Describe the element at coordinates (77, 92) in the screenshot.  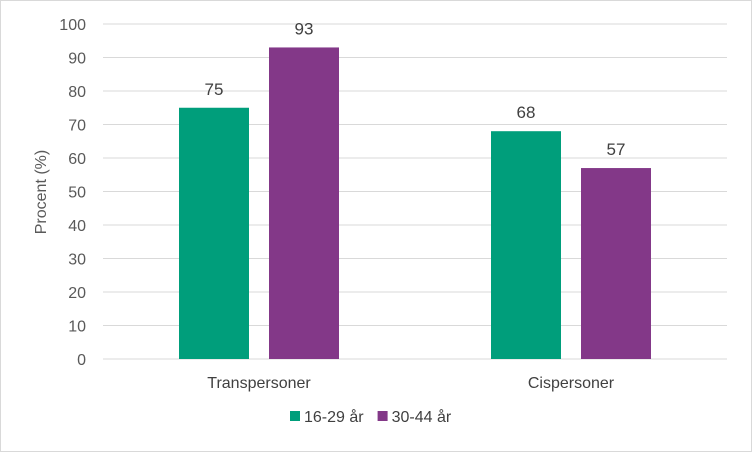
I see `y-tick-label-80: 80` at that location.